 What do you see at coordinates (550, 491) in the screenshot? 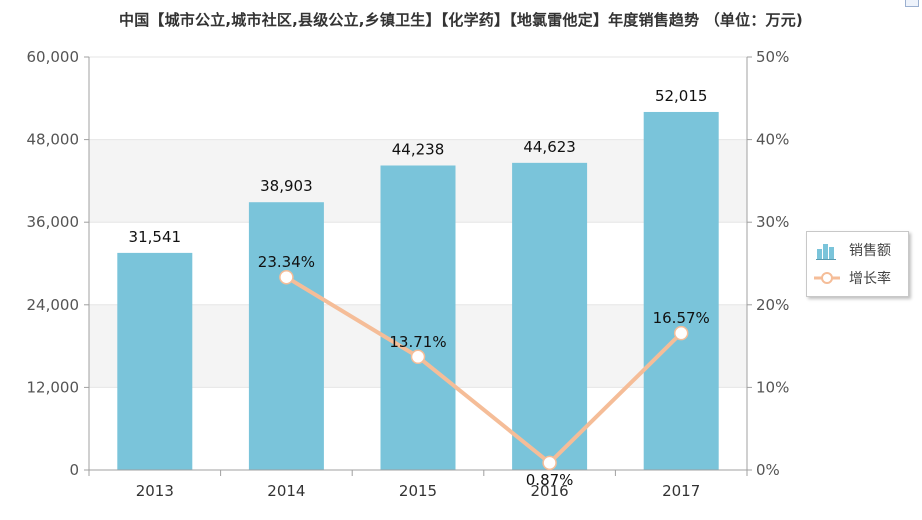
I see `x-tick-label: 2016` at bounding box center [550, 491].